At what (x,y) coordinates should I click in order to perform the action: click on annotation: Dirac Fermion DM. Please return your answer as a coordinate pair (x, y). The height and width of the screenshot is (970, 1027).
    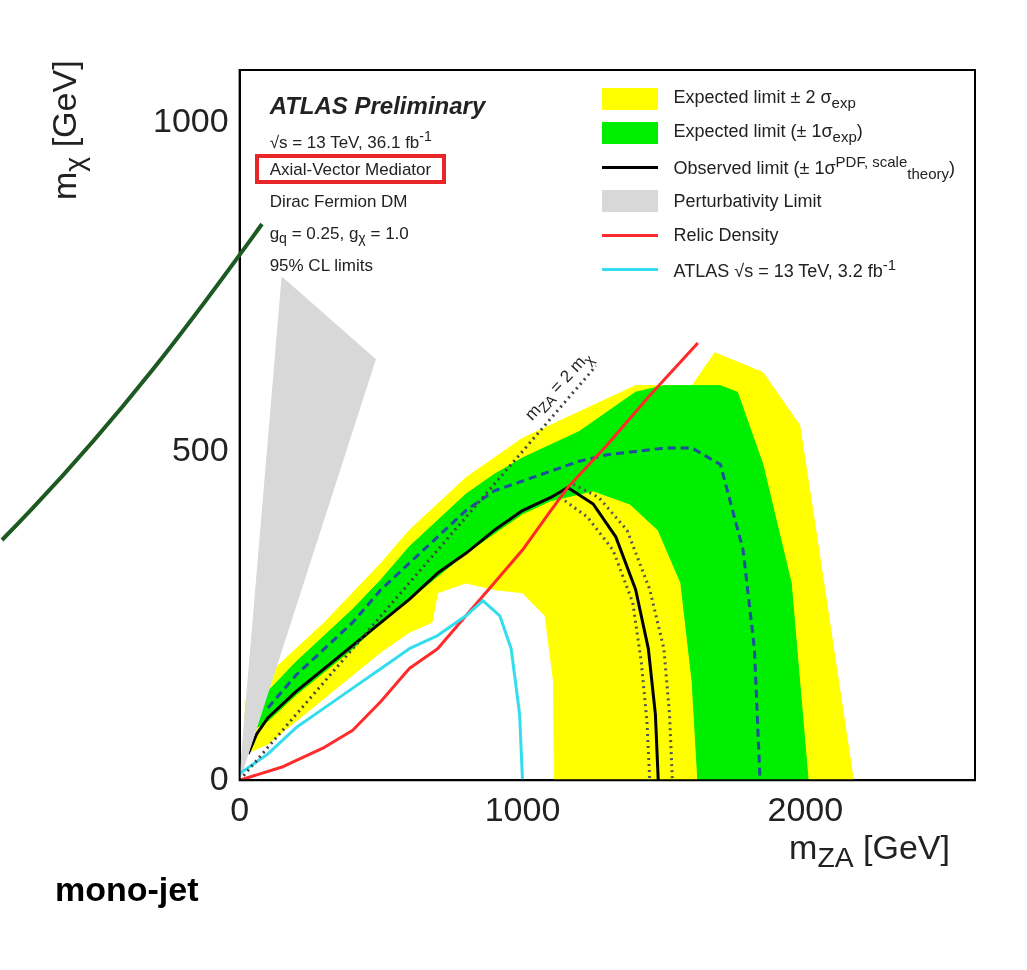
    Looking at the image, I should click on (338, 202).